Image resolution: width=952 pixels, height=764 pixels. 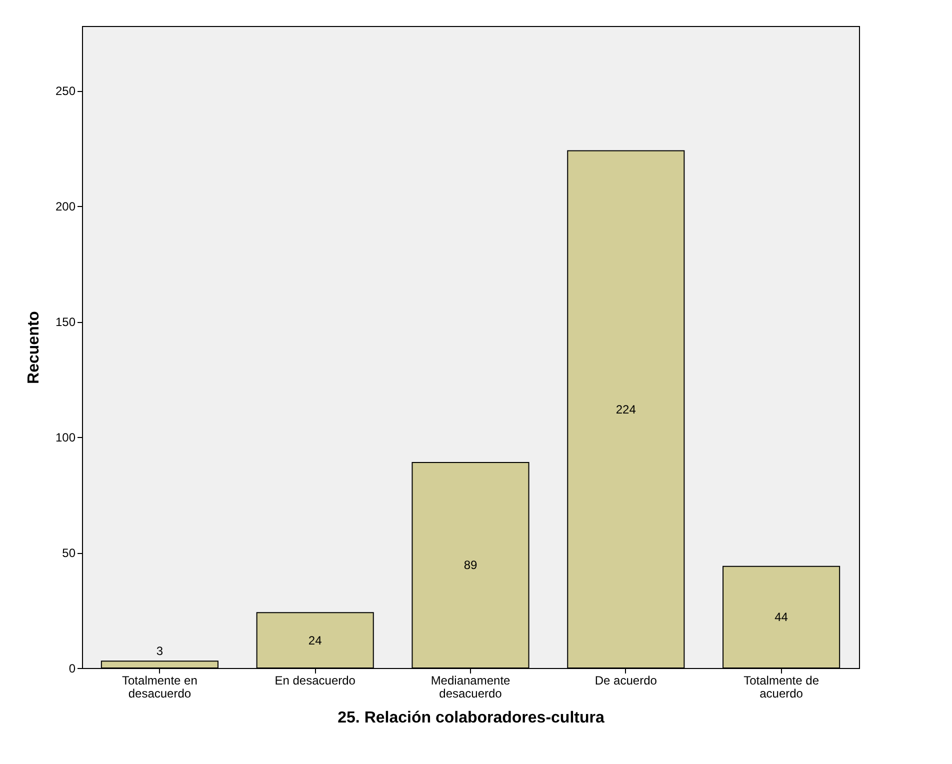 What do you see at coordinates (781, 617) in the screenshot?
I see `data-label: 44` at bounding box center [781, 617].